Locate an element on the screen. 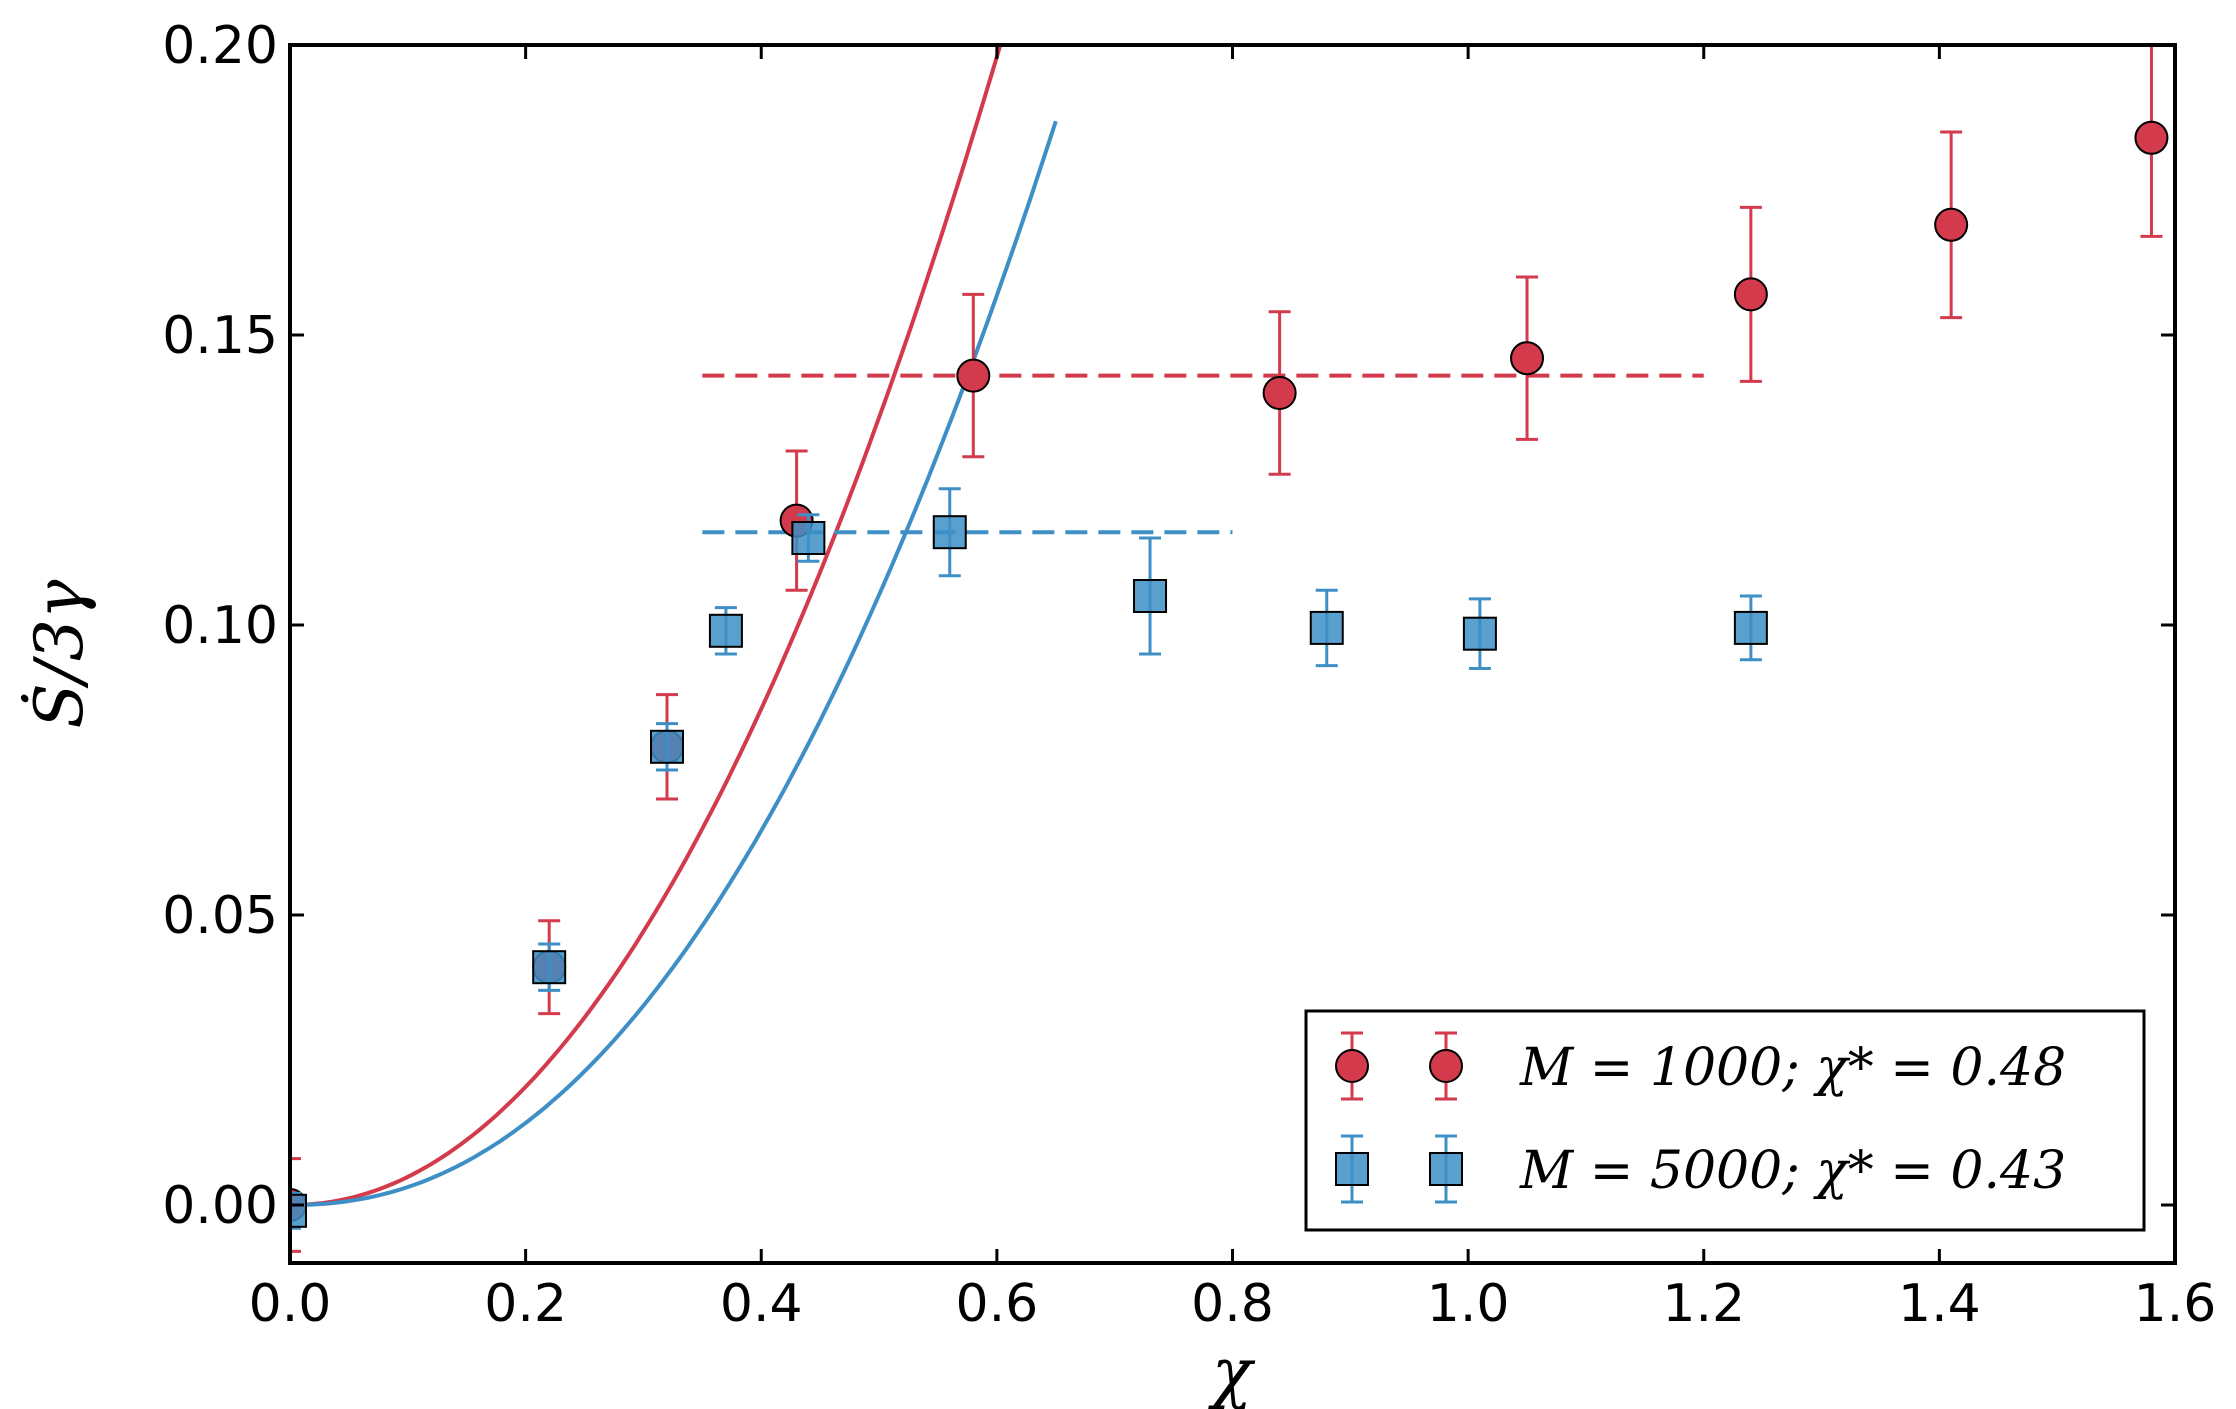  y-axis-label: Ṡ/3γ is located at coordinates (59, 653).